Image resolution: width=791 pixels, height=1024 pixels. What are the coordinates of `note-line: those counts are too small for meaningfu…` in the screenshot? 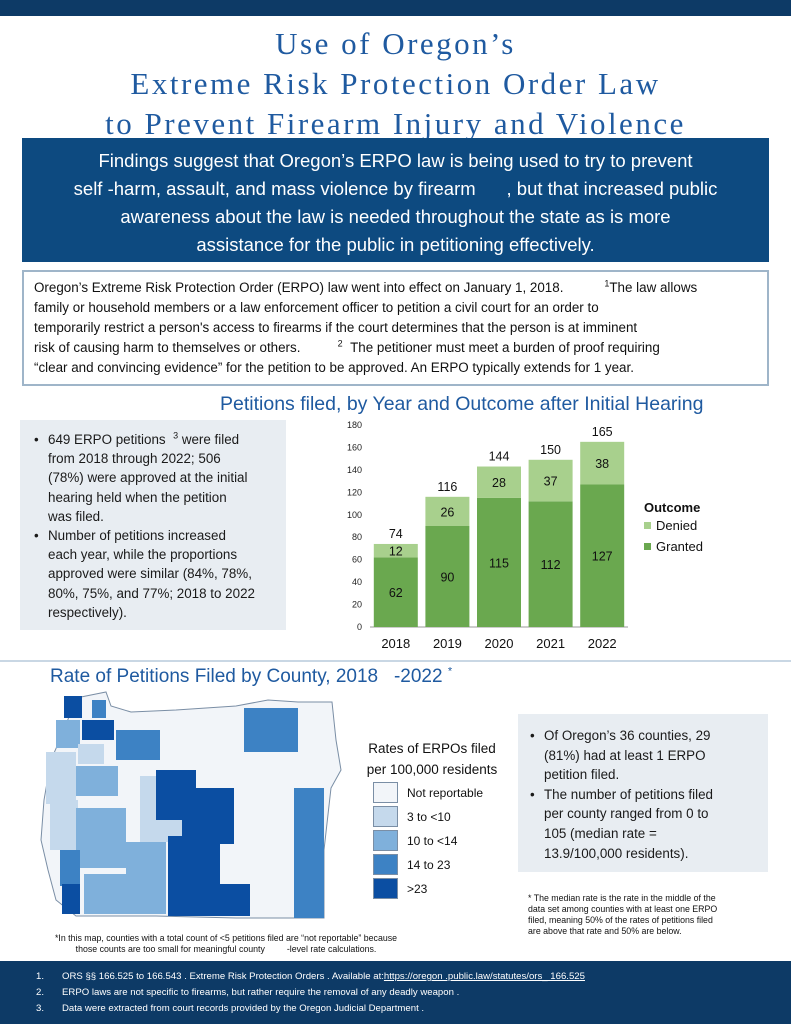 It's located at (226, 949).